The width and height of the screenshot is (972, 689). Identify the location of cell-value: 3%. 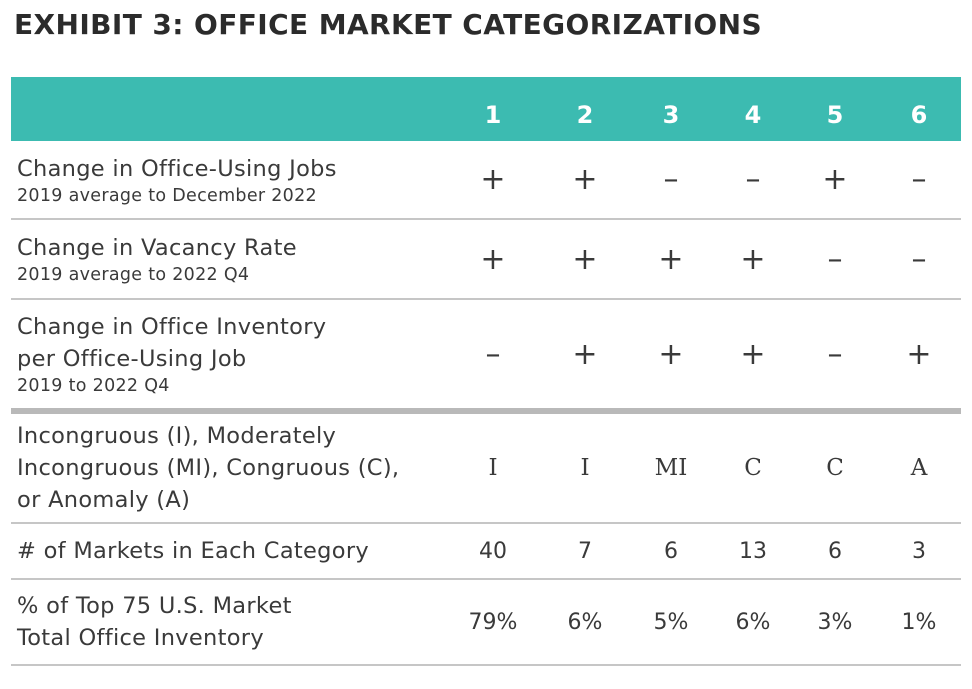
(835, 622).